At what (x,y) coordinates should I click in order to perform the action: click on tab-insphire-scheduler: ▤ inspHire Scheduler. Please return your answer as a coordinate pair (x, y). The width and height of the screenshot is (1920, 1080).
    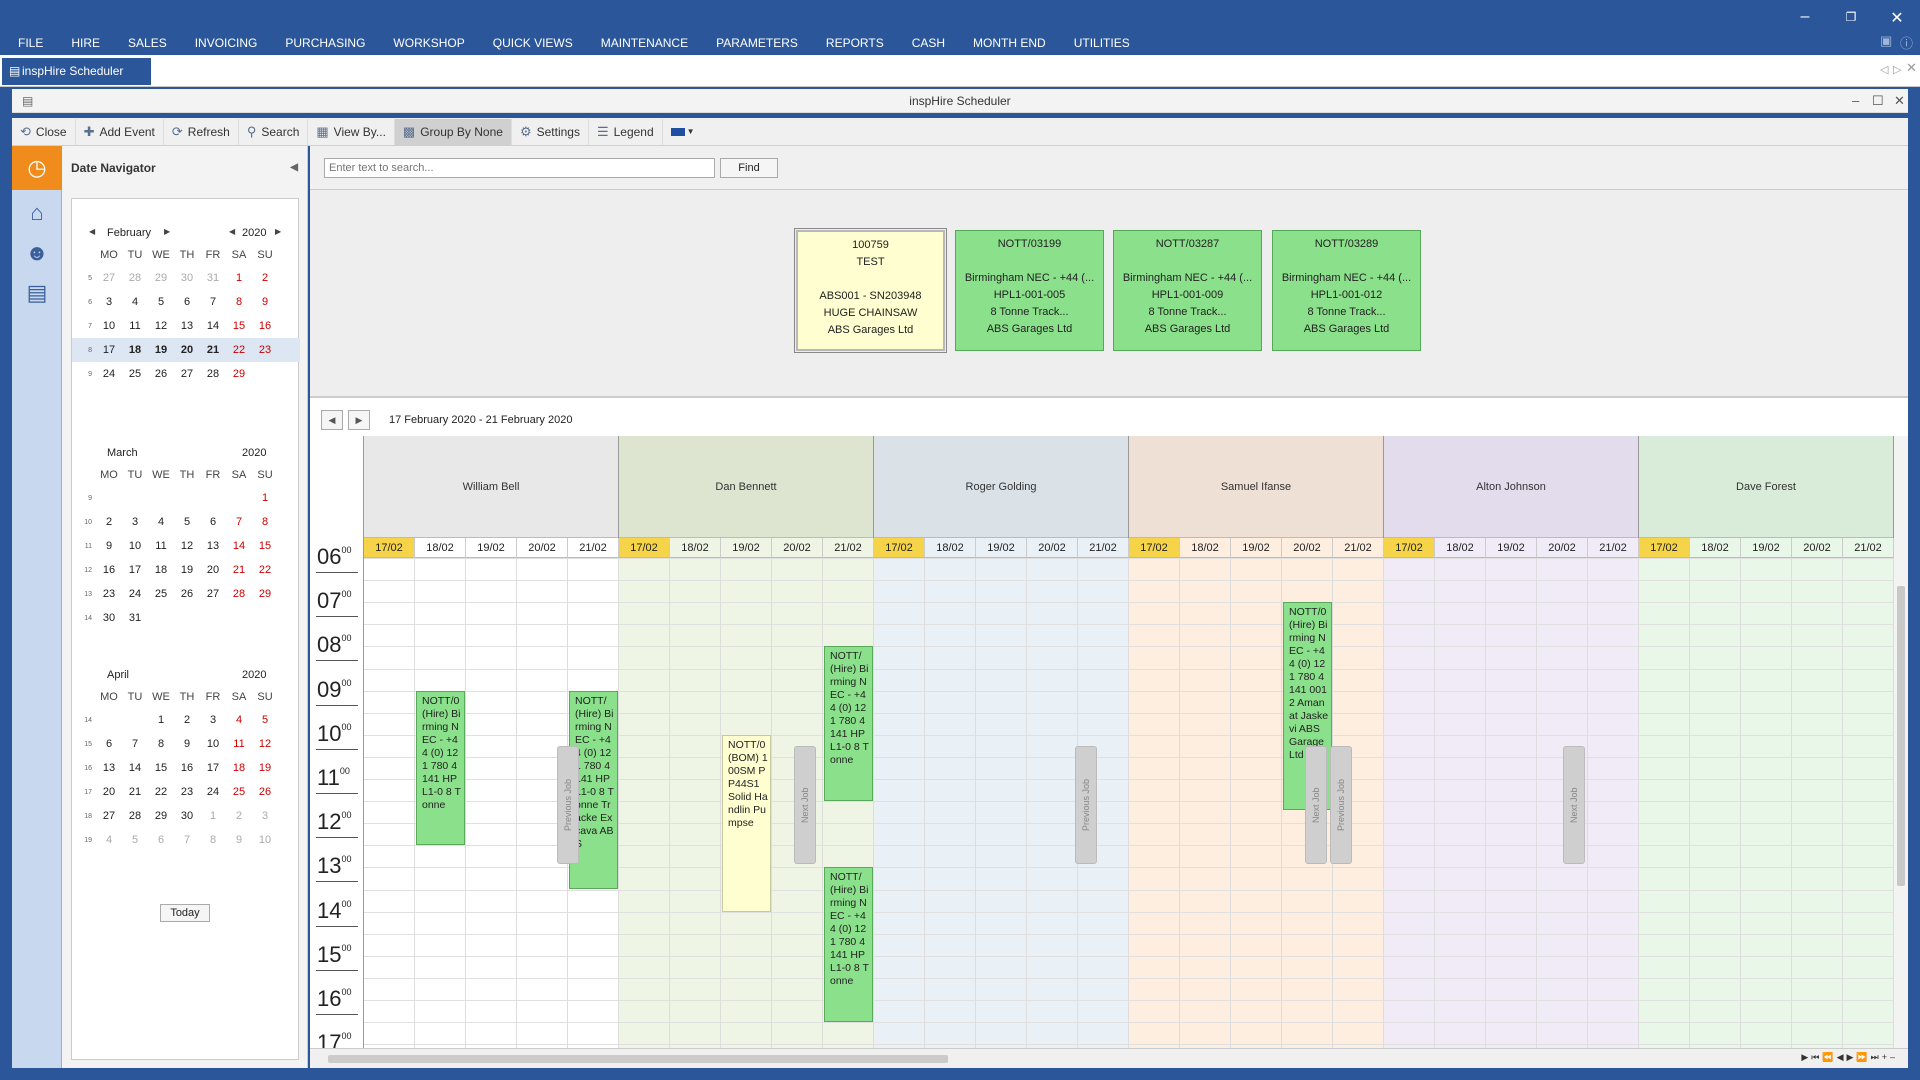
    Looking at the image, I should click on (76, 71).